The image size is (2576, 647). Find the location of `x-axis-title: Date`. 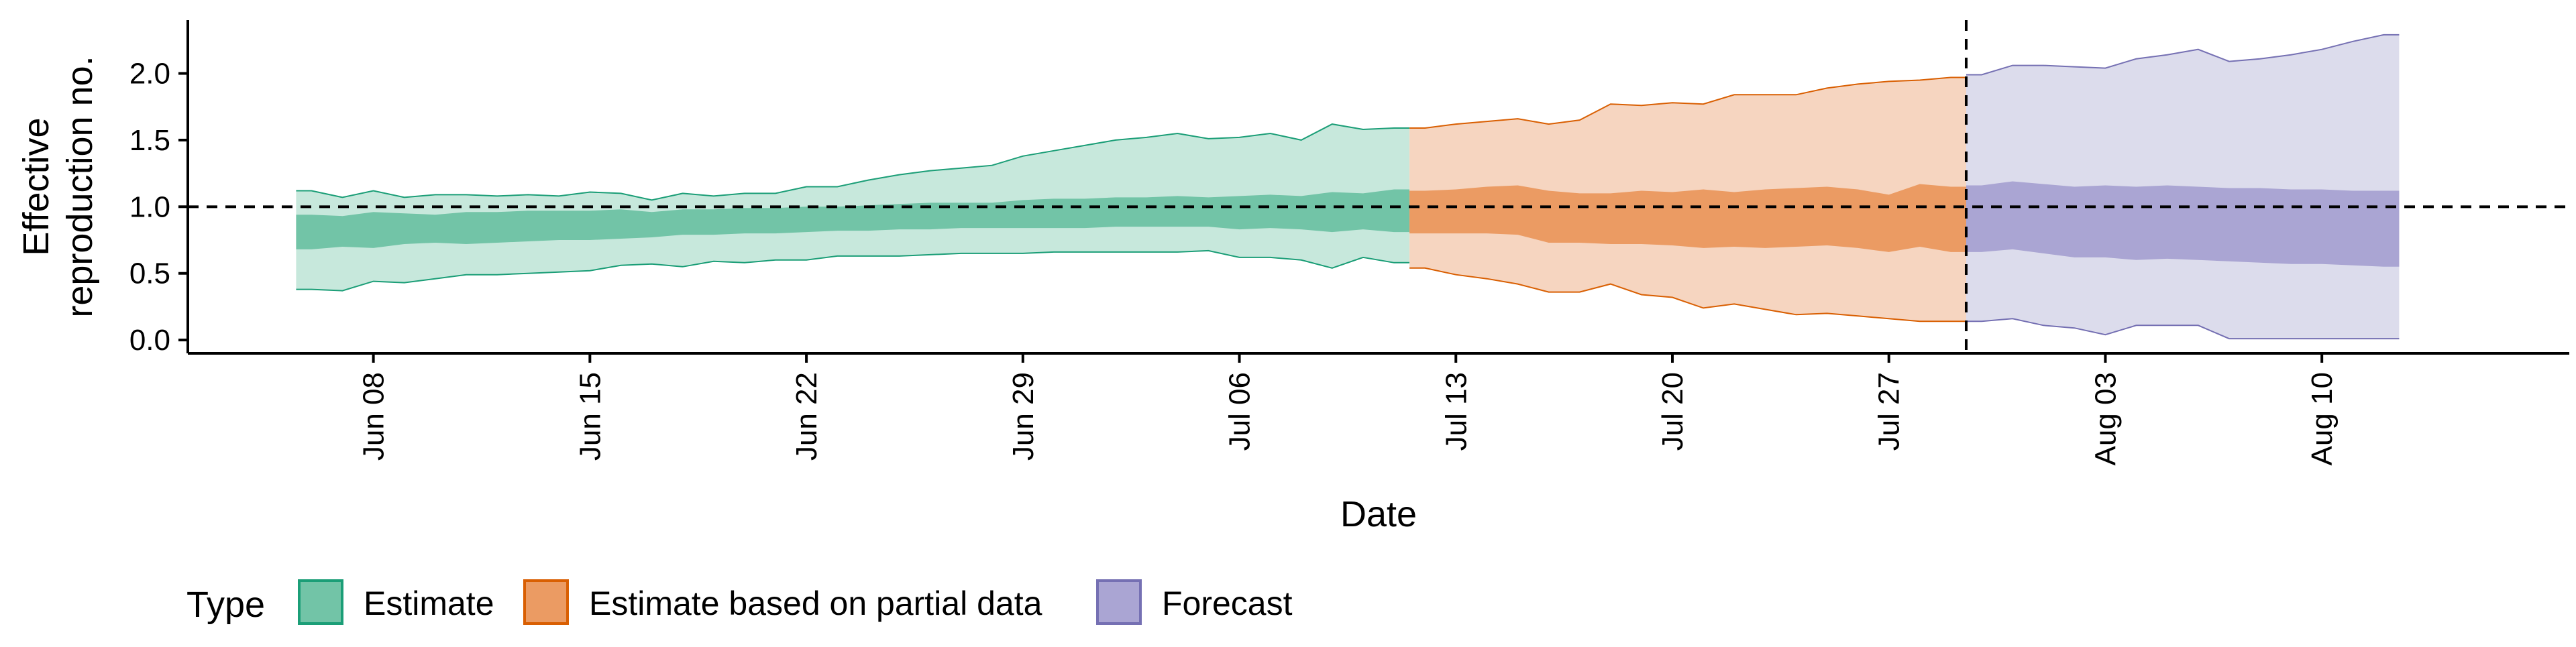

x-axis-title: Date is located at coordinates (1378, 514).